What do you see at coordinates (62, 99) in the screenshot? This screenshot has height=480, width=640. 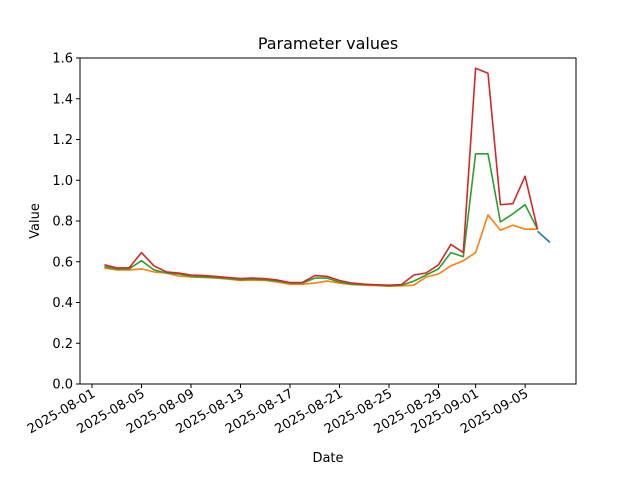 I see `y-tick-label: 1.4` at bounding box center [62, 99].